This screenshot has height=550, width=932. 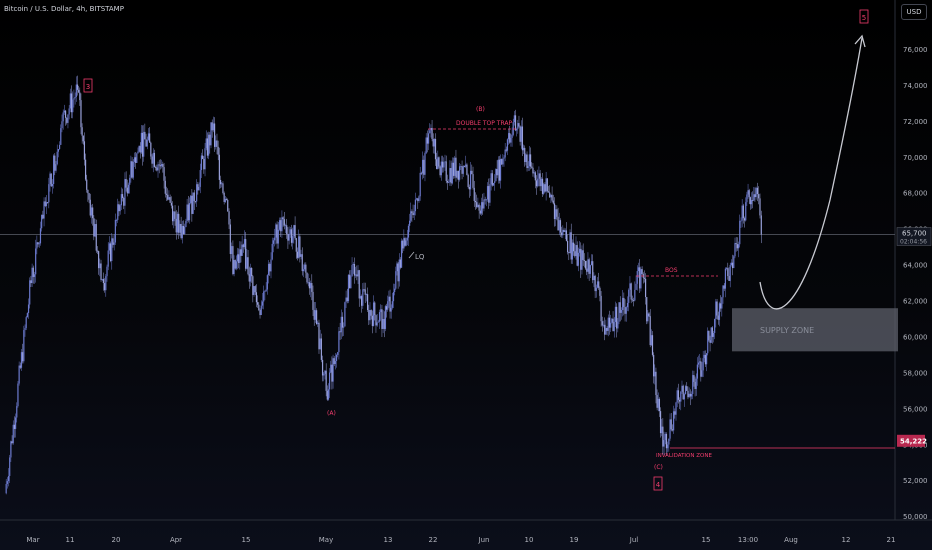 What do you see at coordinates (815, 330) in the screenshot?
I see `supply-zone` at bounding box center [815, 330].